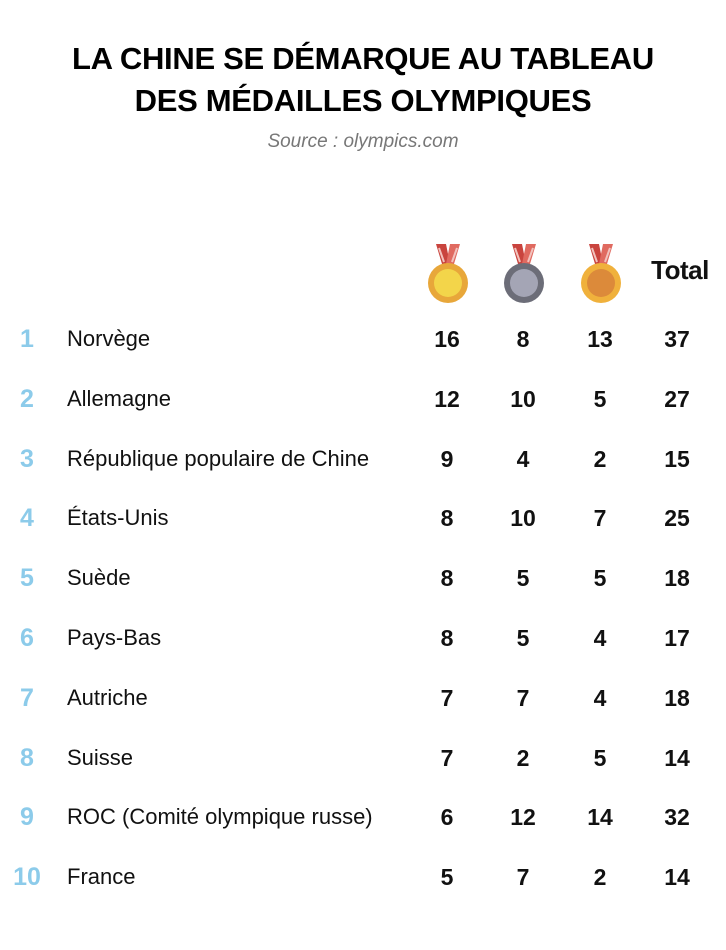 The height and width of the screenshot is (950, 726). What do you see at coordinates (363, 578) in the screenshot?
I see `table-row: 5 Suède 8 5 5 18` at bounding box center [363, 578].